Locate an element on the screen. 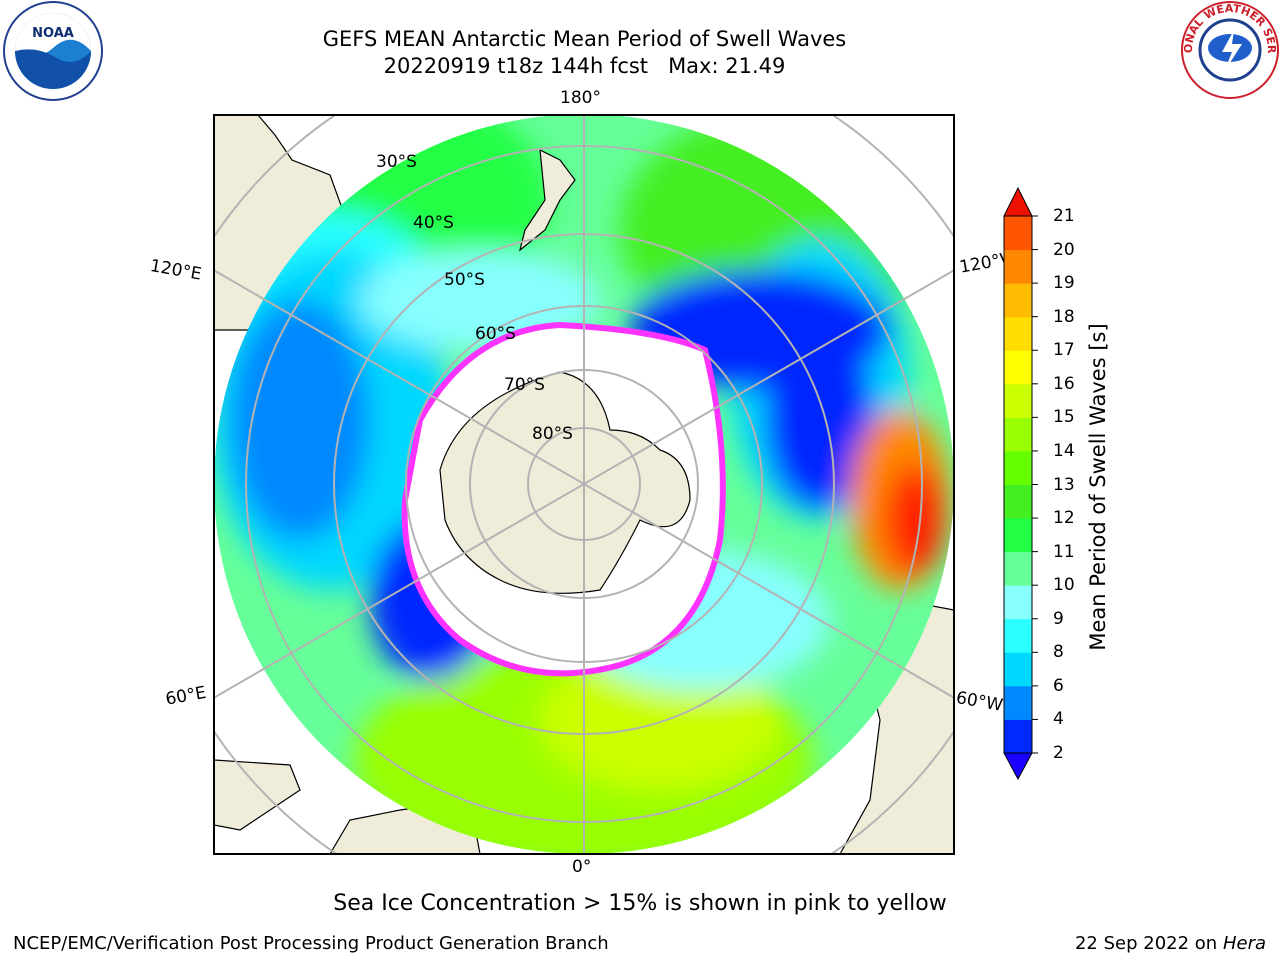  lat-label-50s: 50°S is located at coordinates (464, 280).